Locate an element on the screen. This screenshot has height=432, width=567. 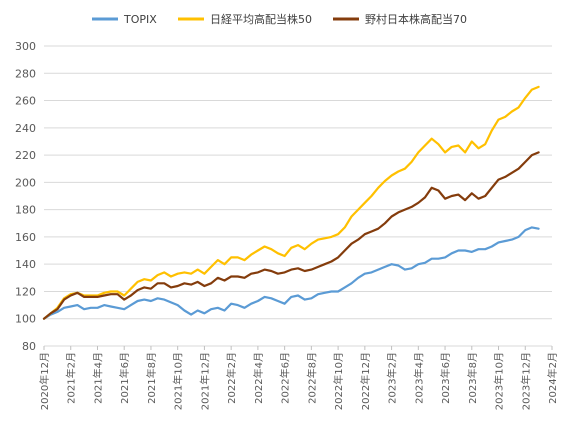
x-tick-label: 2020年12月 is located at coordinates (44, 381).